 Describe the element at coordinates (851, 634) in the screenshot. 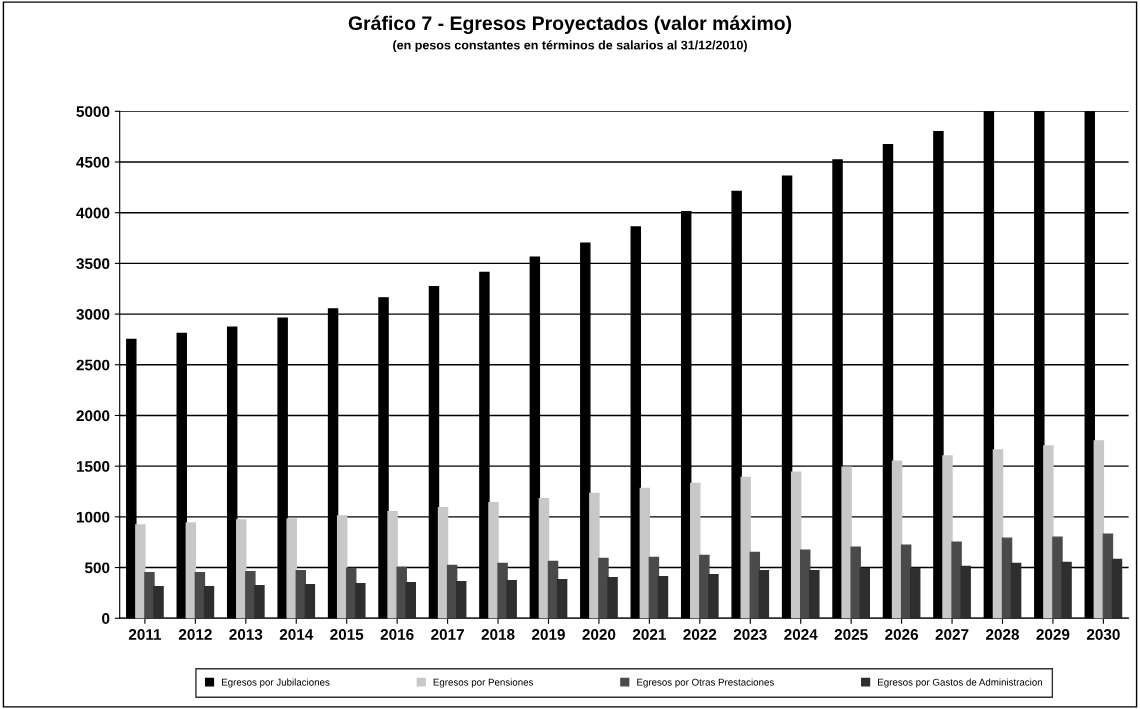

I see `x-tick-label: 2025` at that location.